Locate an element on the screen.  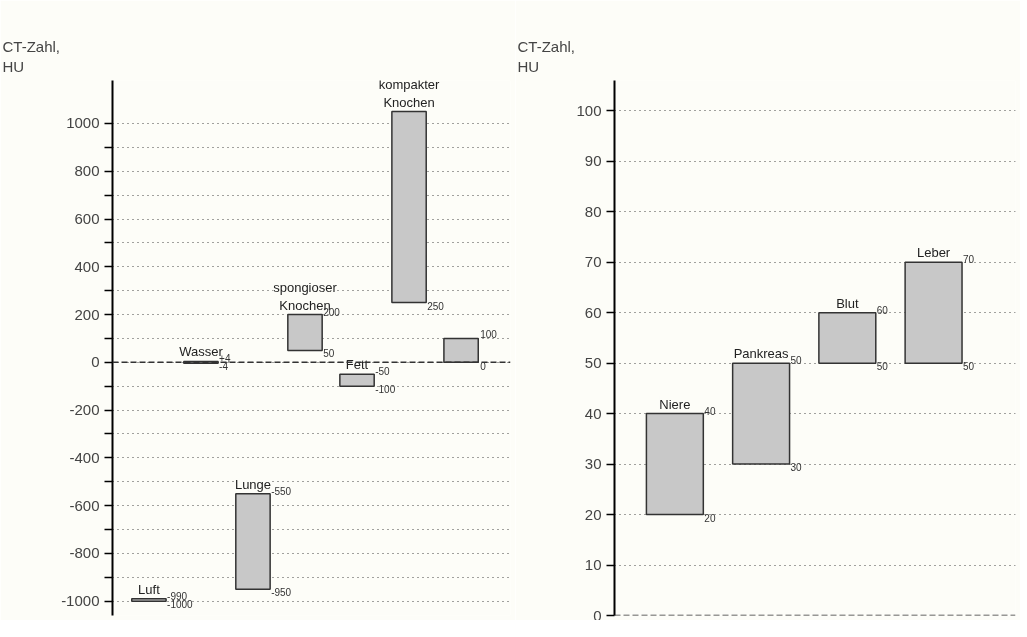
y-tick-label: -400 is located at coordinates (84, 457).